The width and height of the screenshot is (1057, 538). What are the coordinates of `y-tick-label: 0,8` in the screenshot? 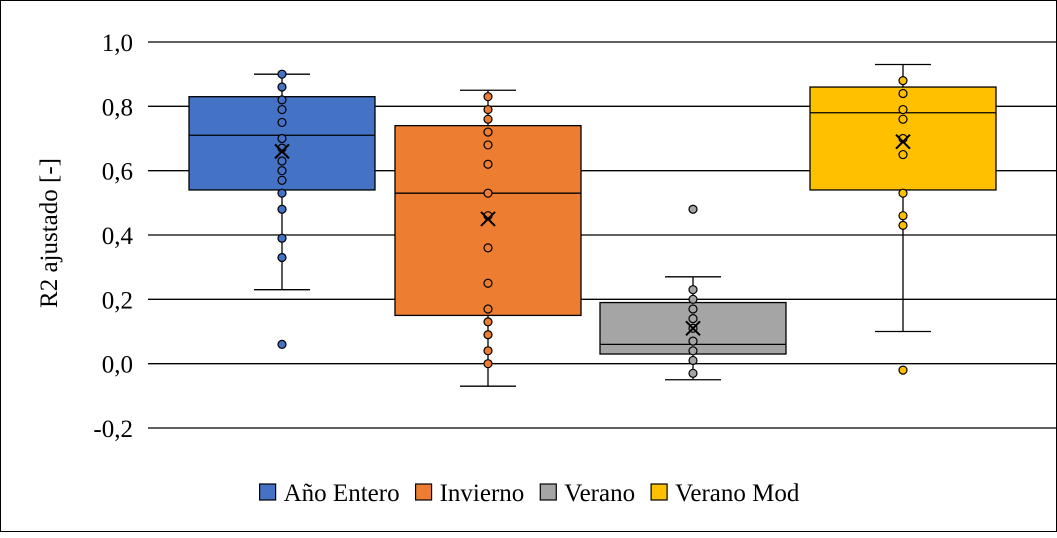 It's located at (117, 107).